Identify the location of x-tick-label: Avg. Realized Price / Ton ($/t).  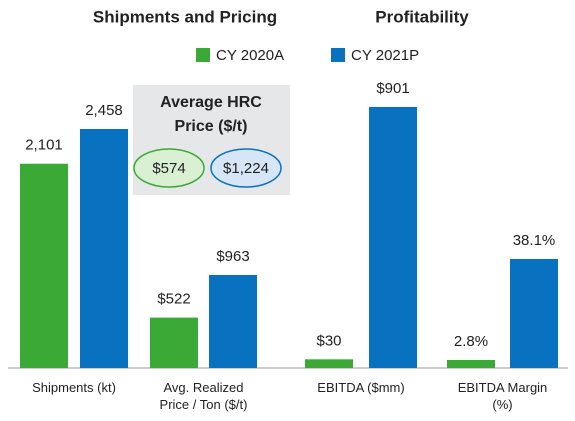
(204, 396).